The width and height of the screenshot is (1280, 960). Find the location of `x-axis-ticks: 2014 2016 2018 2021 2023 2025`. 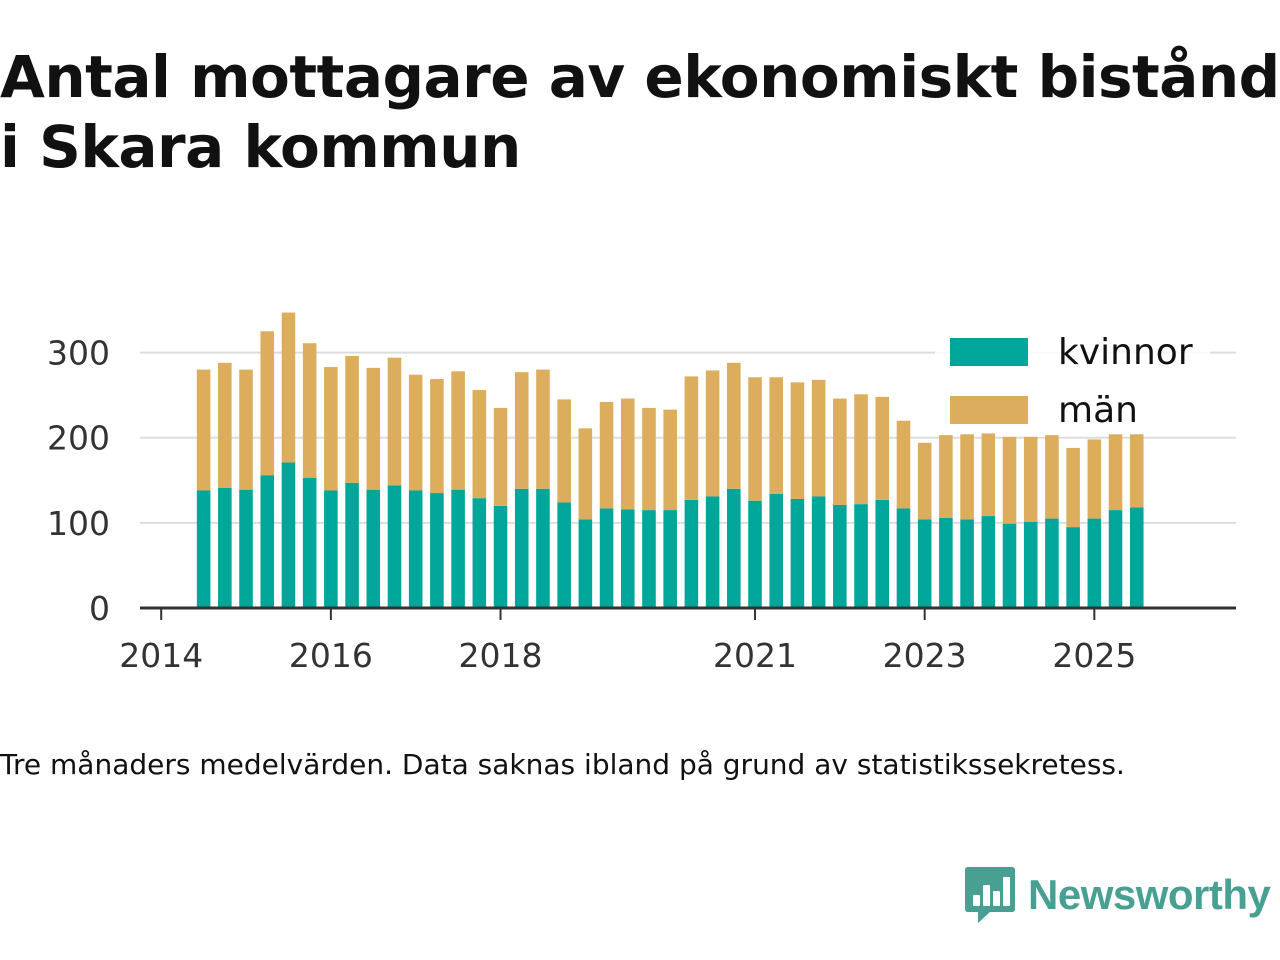

x-axis-ticks: 2014 2016 2018 2021 2023 2025 is located at coordinates (627, 641).